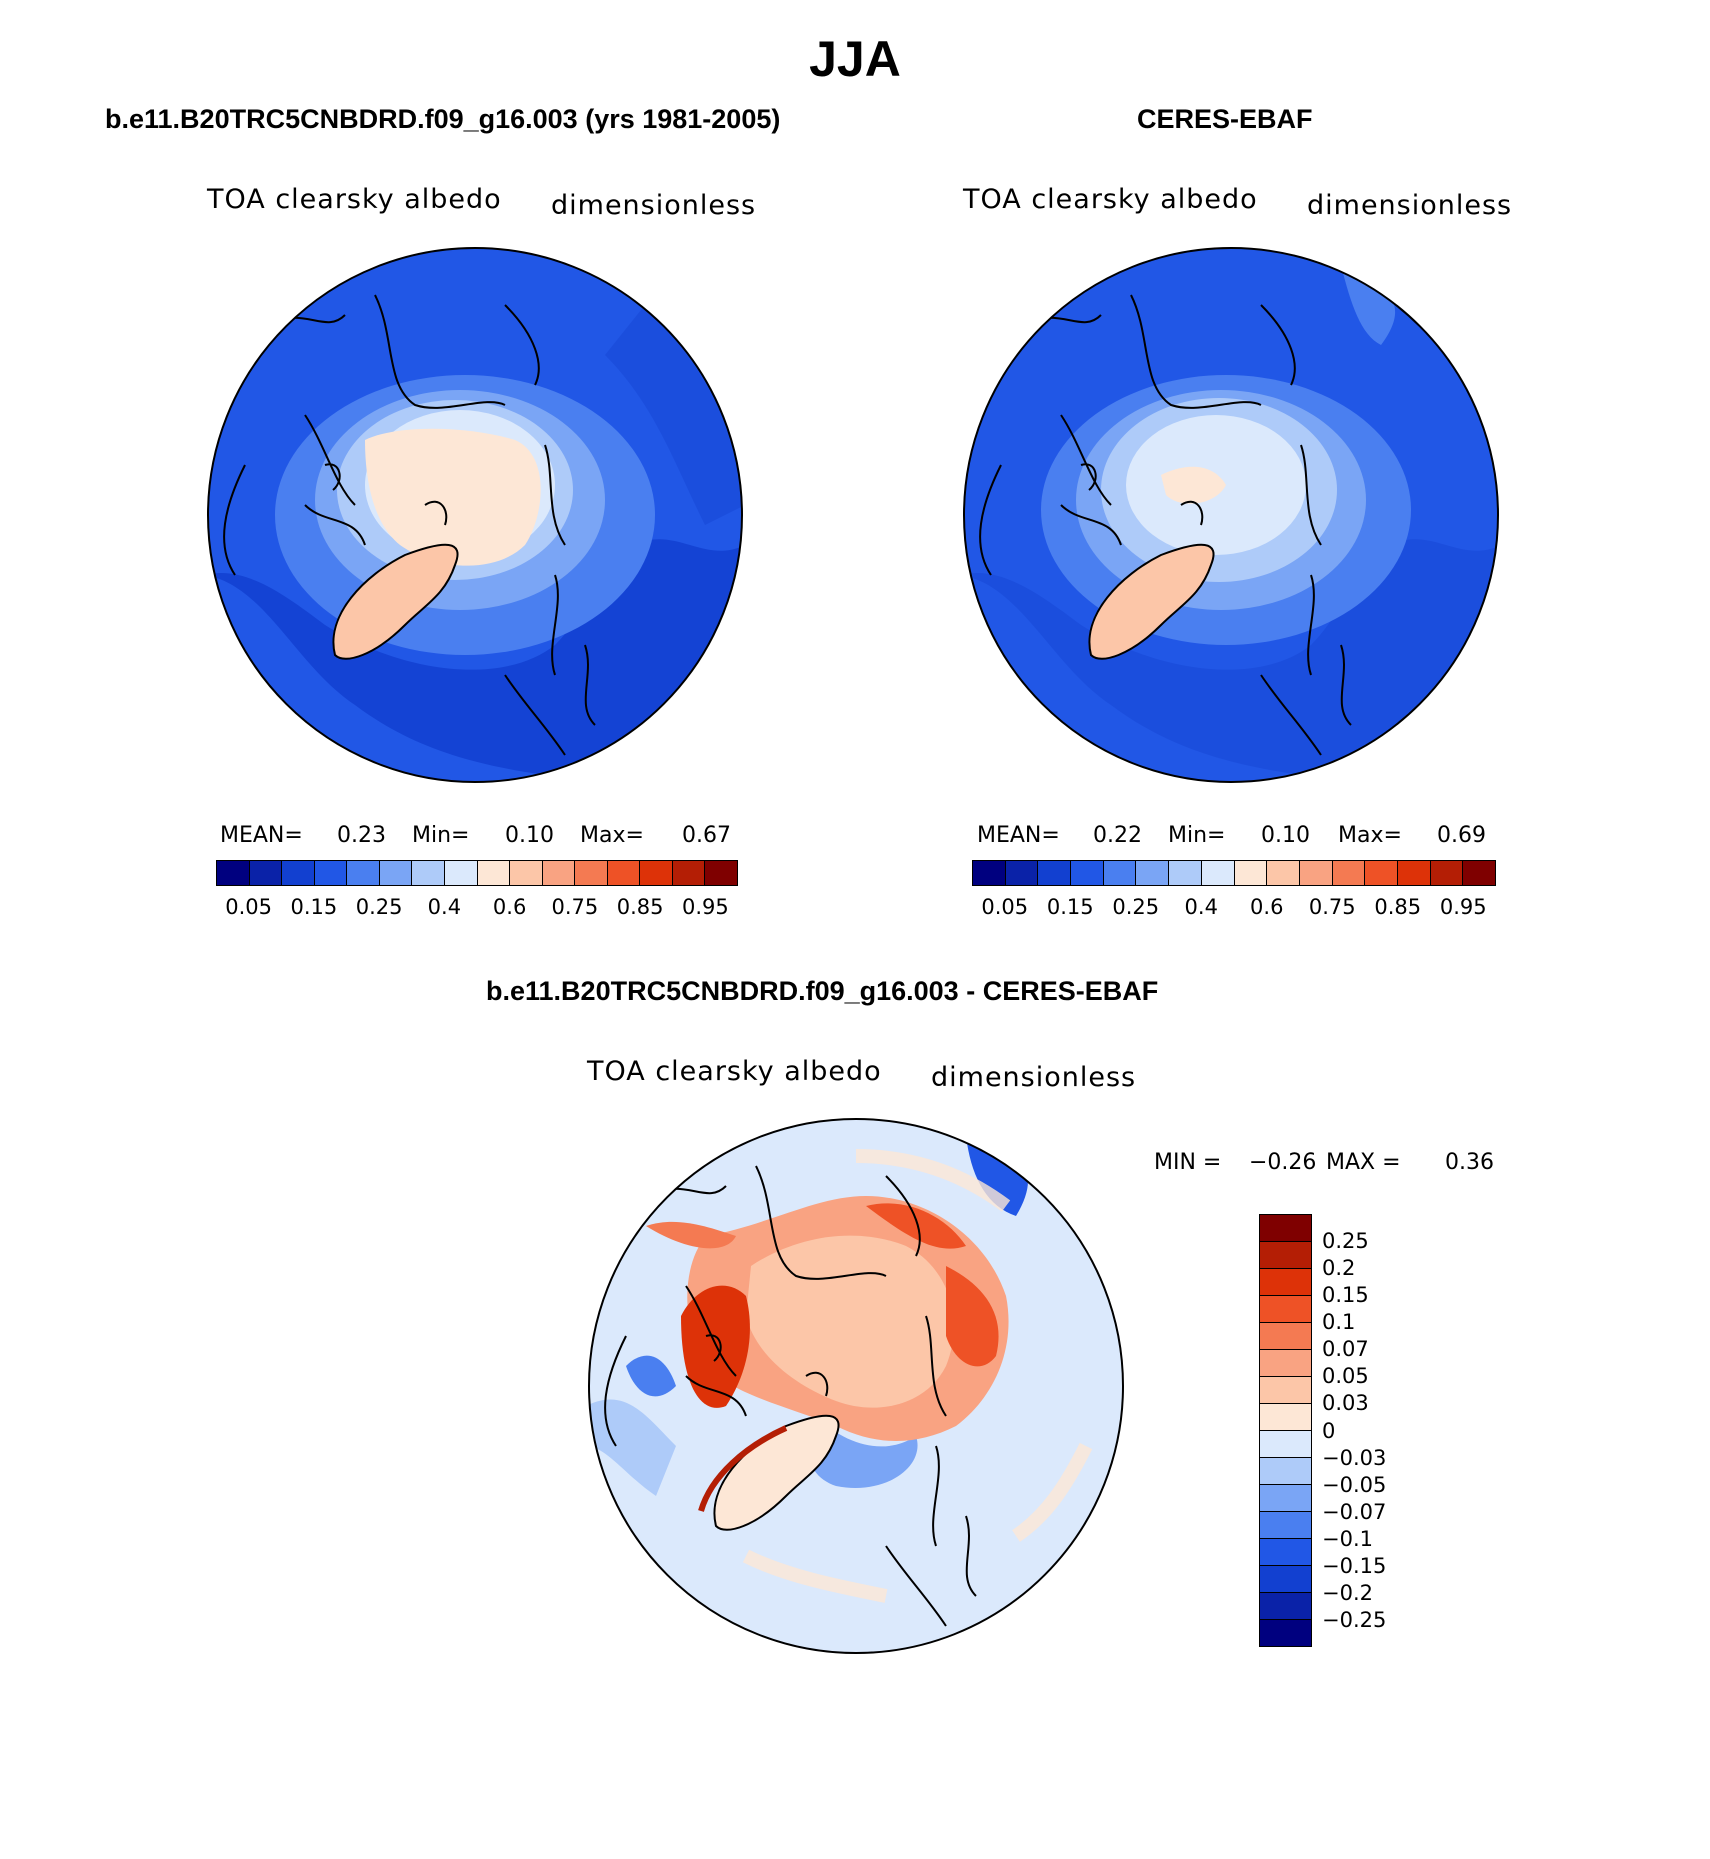 Image resolution: width=1710 pixels, height=1859 pixels. Describe the element at coordinates (1225, 119) in the screenshot. I see `panel-2-title: CERES-EBAF` at that location.